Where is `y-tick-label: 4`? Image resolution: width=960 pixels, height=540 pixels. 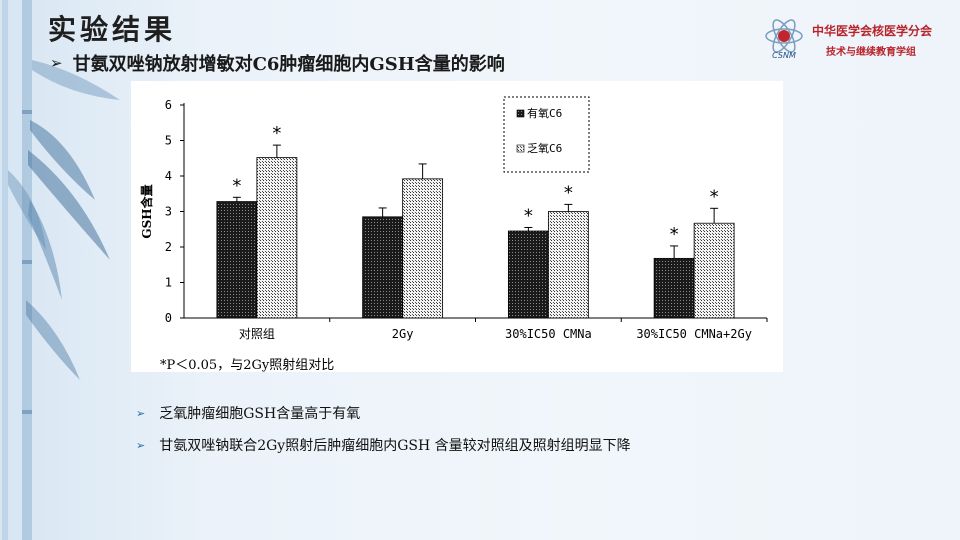
y-tick-label: 4 is located at coordinates (168, 176).